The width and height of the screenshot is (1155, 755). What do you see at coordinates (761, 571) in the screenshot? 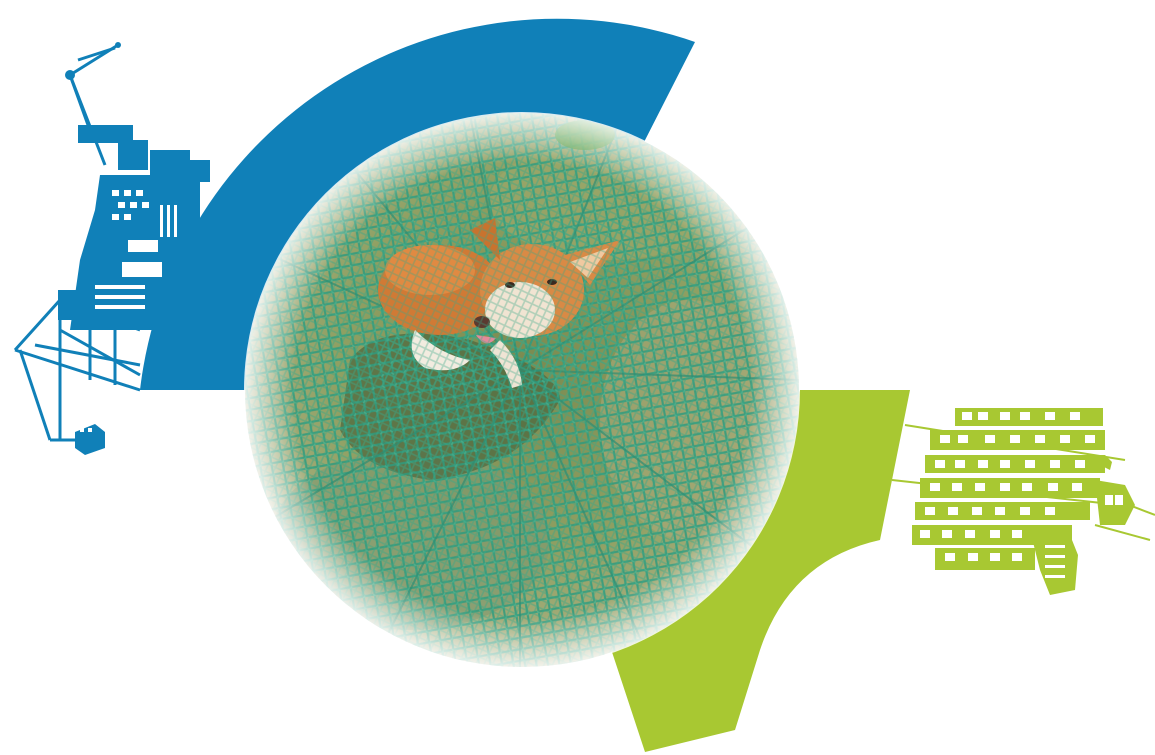
I see `green-arc-band` at bounding box center [761, 571].